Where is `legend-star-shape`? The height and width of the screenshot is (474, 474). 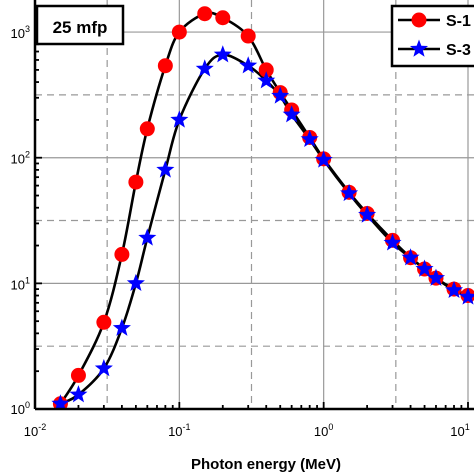
legend-star-shape is located at coordinates (419, 48).